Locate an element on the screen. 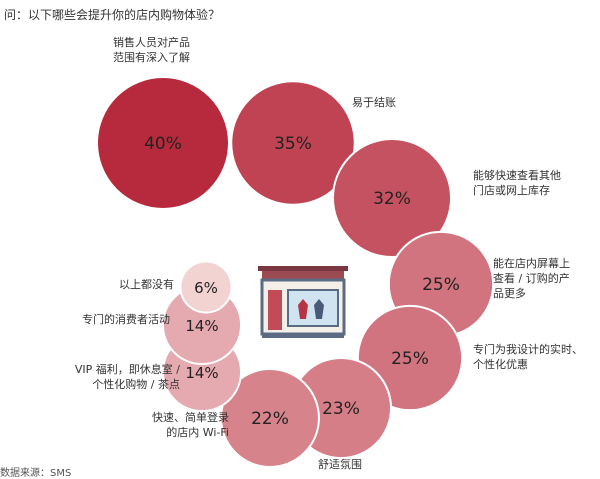  store-icon is located at coordinates (303, 302).